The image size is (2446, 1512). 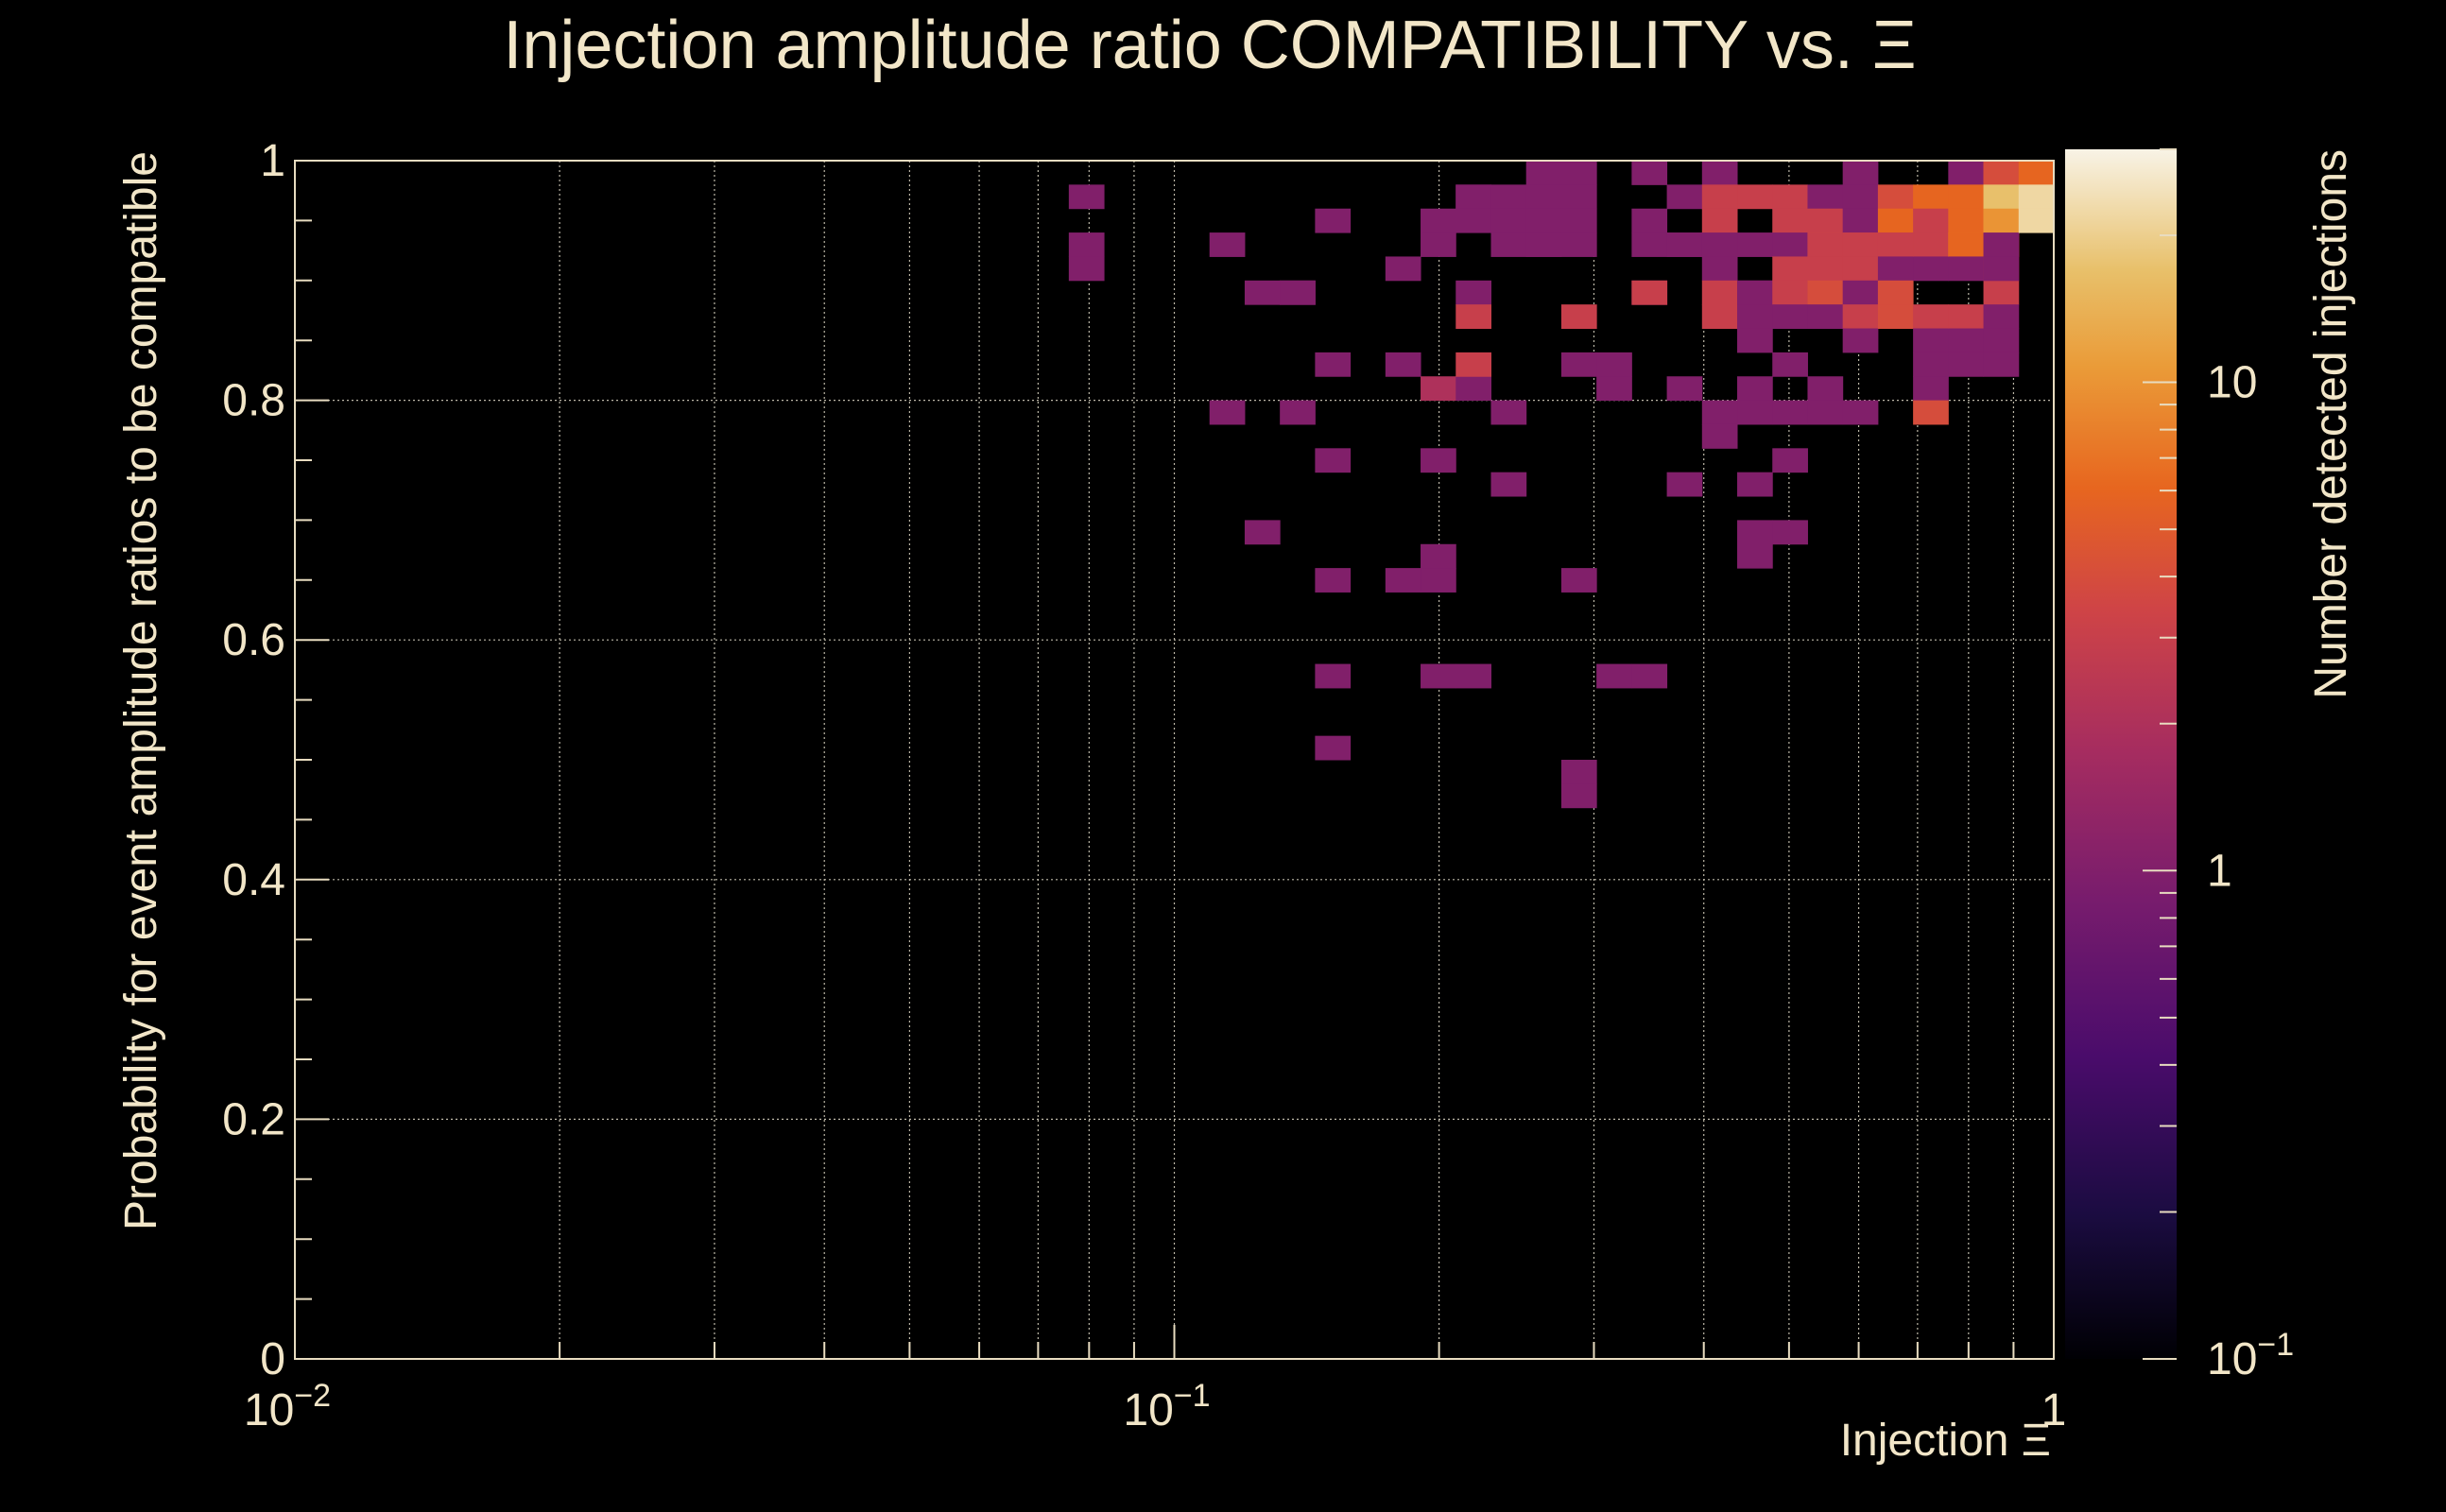 What do you see at coordinates (1946, 1441) in the screenshot?
I see `x-axis-label: Injection Ξ` at bounding box center [1946, 1441].